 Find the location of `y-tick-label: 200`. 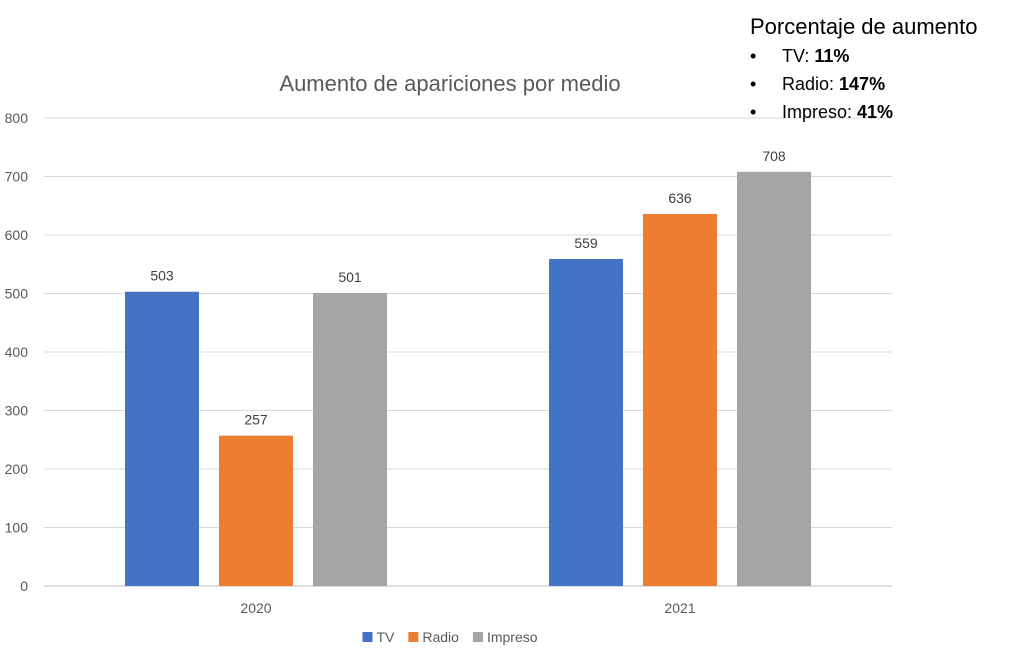

y-tick-label: 200 is located at coordinates (17, 469).